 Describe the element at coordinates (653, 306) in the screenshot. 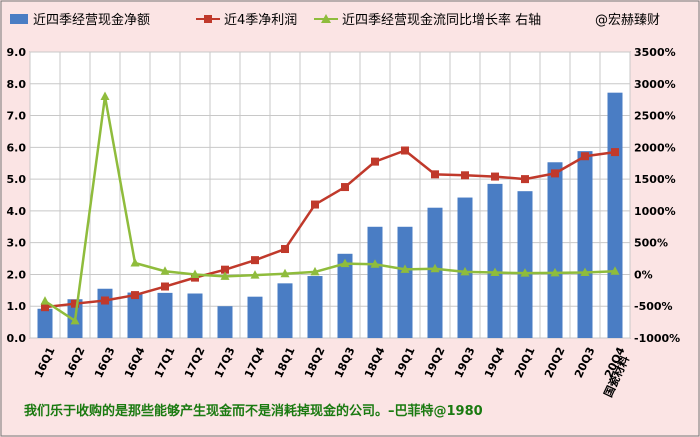

I see `right-tick-label: -500%` at that location.